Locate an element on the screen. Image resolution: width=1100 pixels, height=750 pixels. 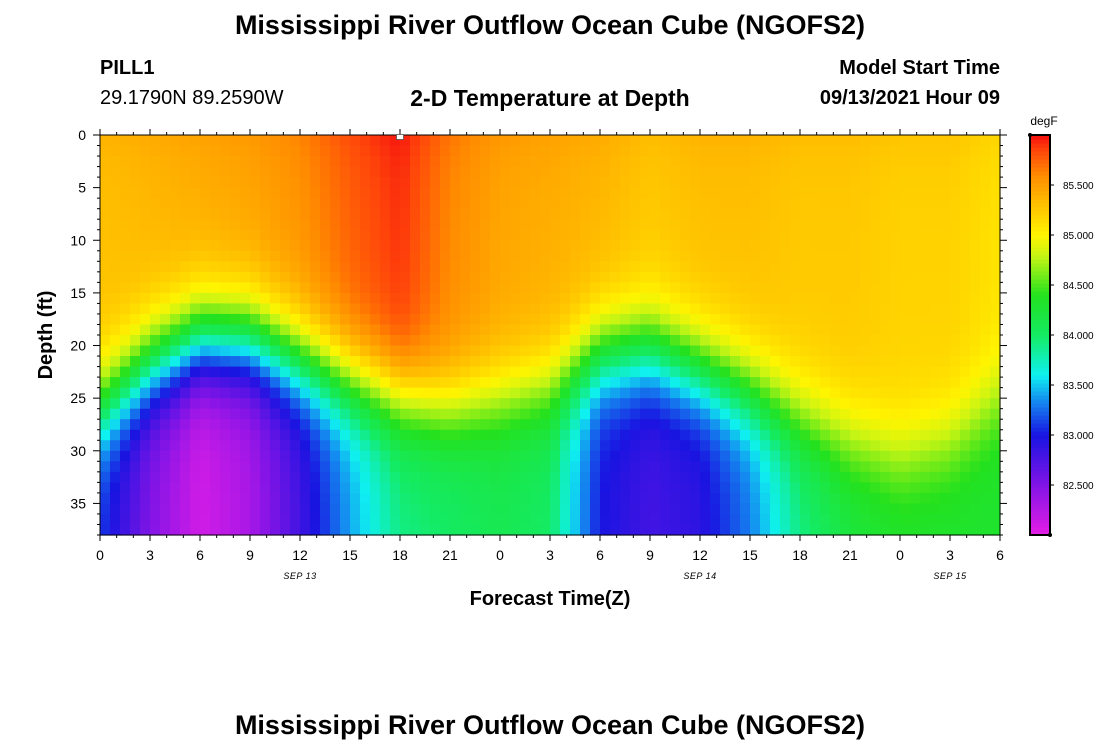
colorbar-tick-label: 83.500 is located at coordinates (1078, 386).